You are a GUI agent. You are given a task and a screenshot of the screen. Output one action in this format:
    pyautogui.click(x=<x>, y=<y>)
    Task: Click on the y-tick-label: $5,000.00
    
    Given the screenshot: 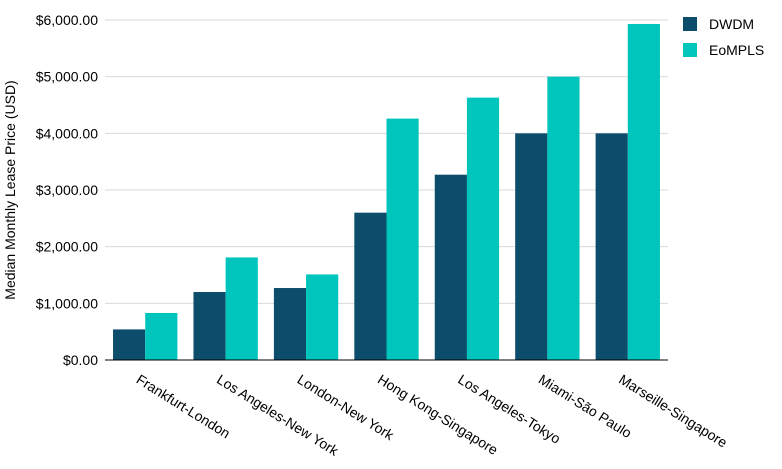 What is the action you would take?
    pyautogui.click(x=67, y=77)
    